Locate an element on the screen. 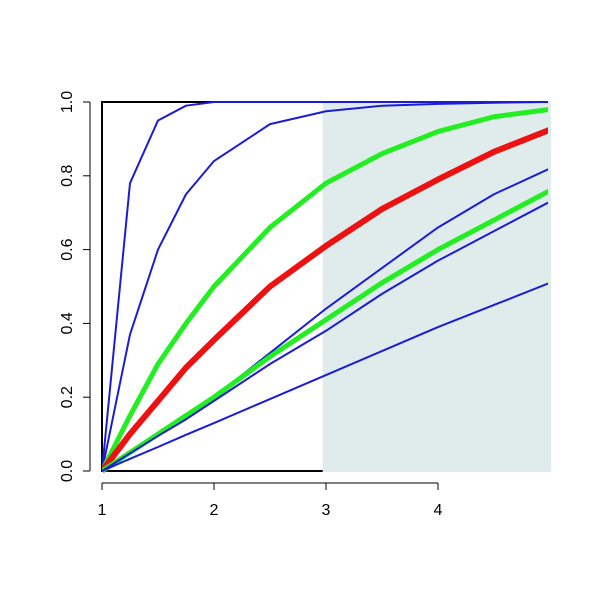 The image size is (600, 605). x-tick-label: 4 is located at coordinates (438, 510).